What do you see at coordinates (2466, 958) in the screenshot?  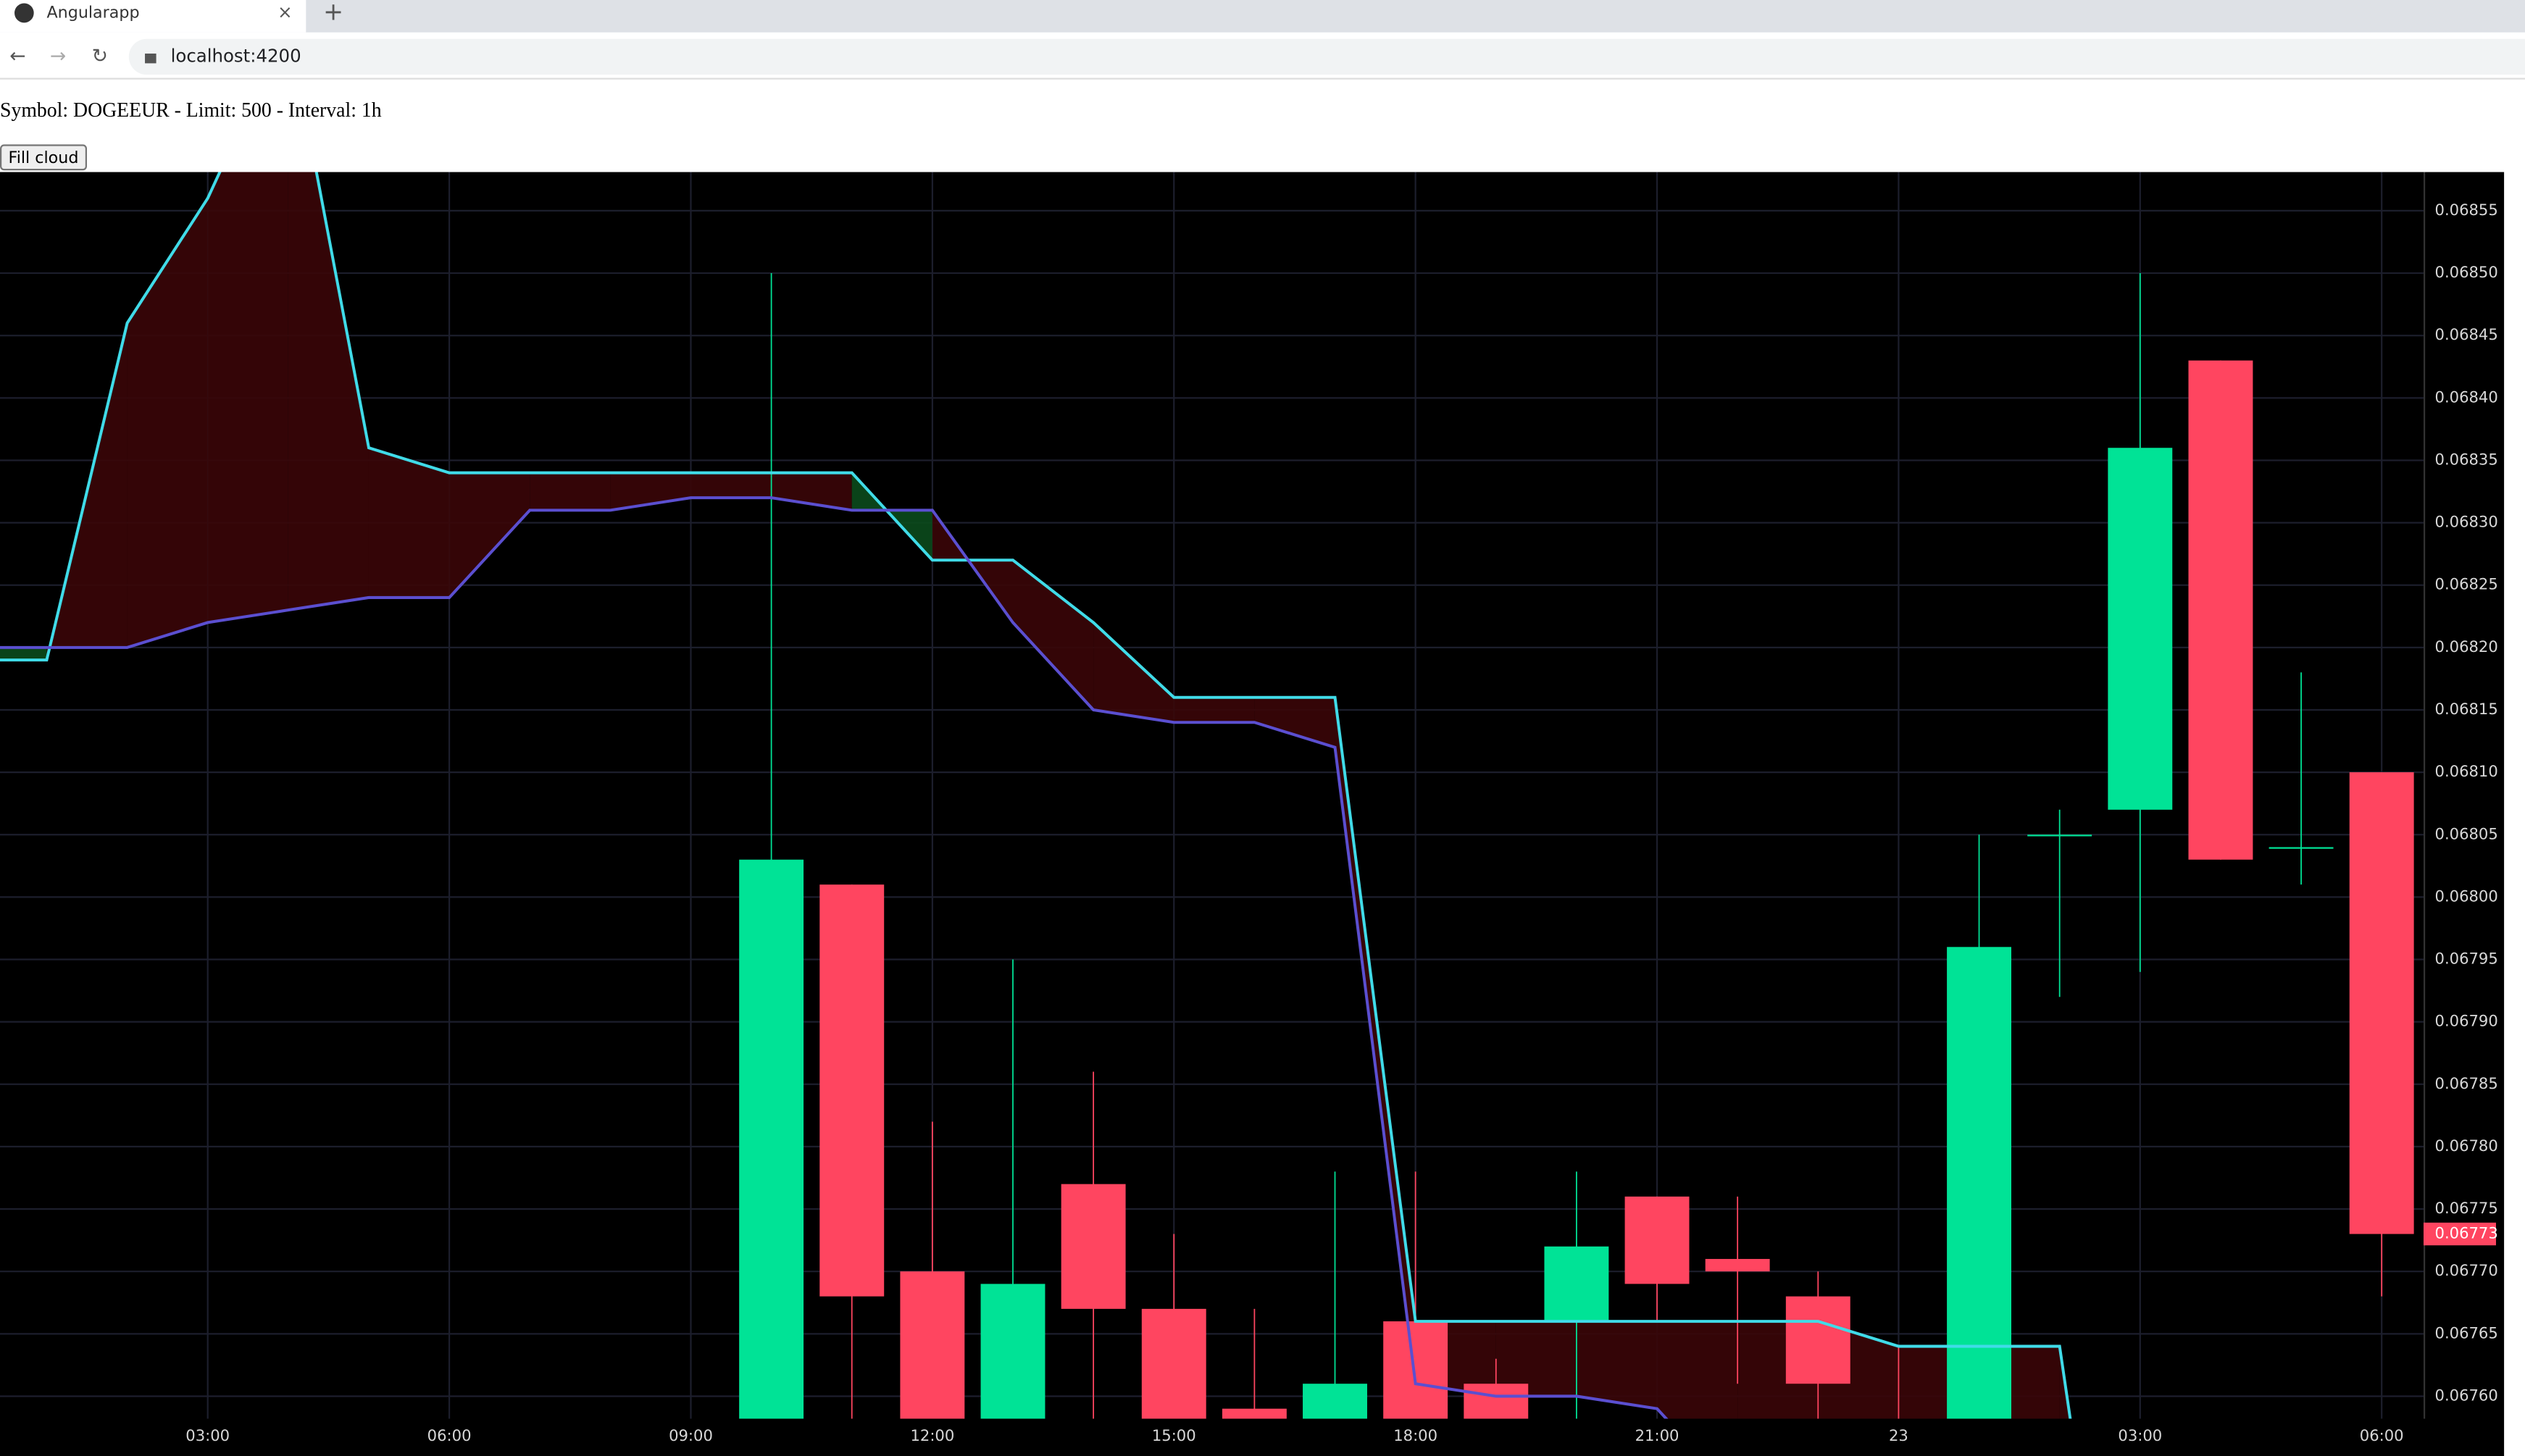 I see `y-tick-label: 0.06795` at bounding box center [2466, 958].